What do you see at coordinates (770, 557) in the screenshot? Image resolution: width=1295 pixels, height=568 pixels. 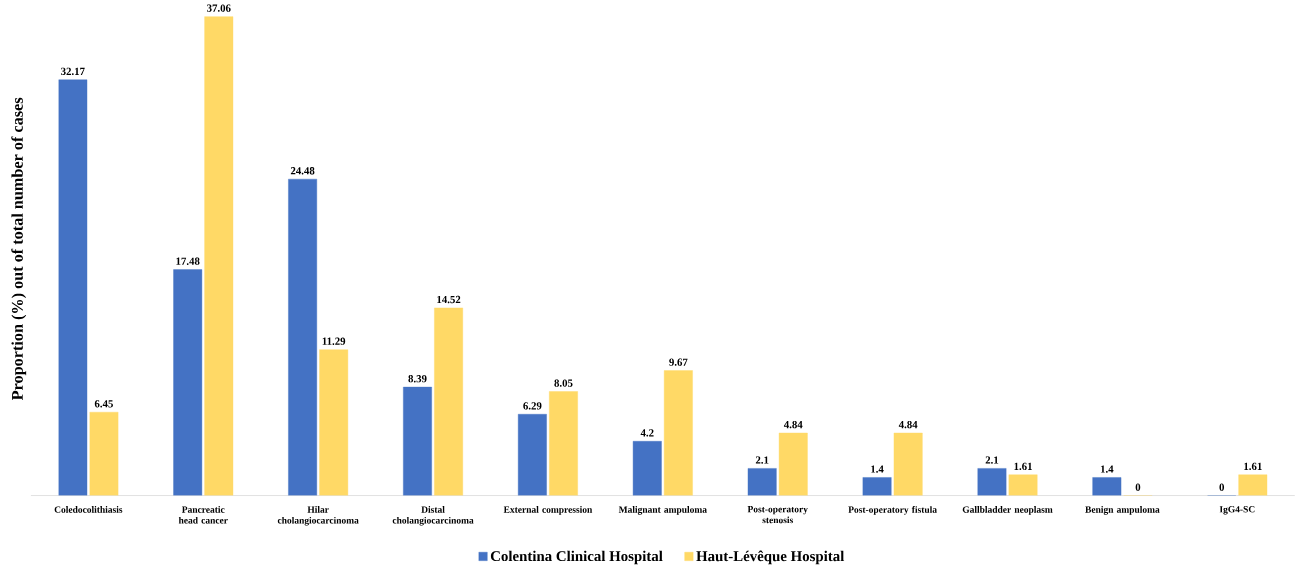 I see `legend-label: Haut-Lévêque Hospital` at bounding box center [770, 557].